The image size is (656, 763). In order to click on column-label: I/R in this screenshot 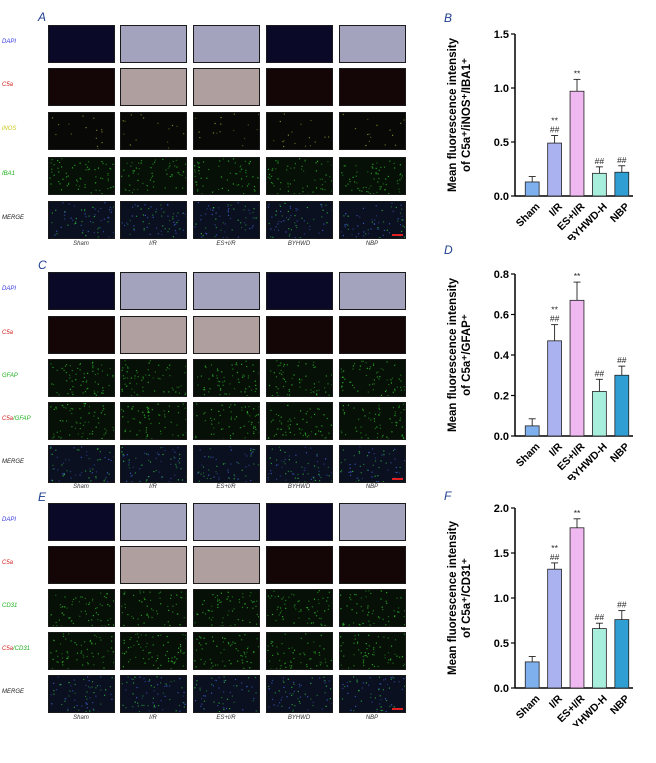, I will do `click(153, 718)`.